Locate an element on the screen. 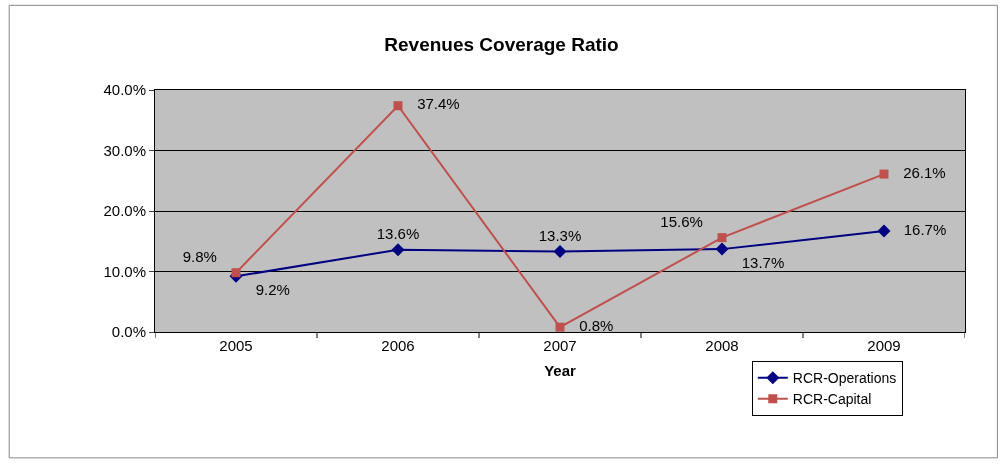 The width and height of the screenshot is (1003, 474). x-tick-label: 2006 is located at coordinates (398, 345).